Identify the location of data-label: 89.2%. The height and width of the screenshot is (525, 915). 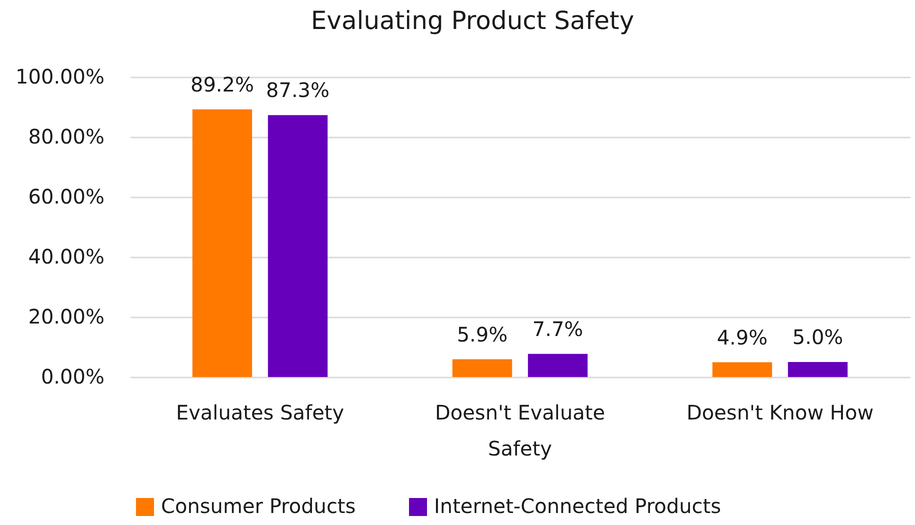
(222, 84).